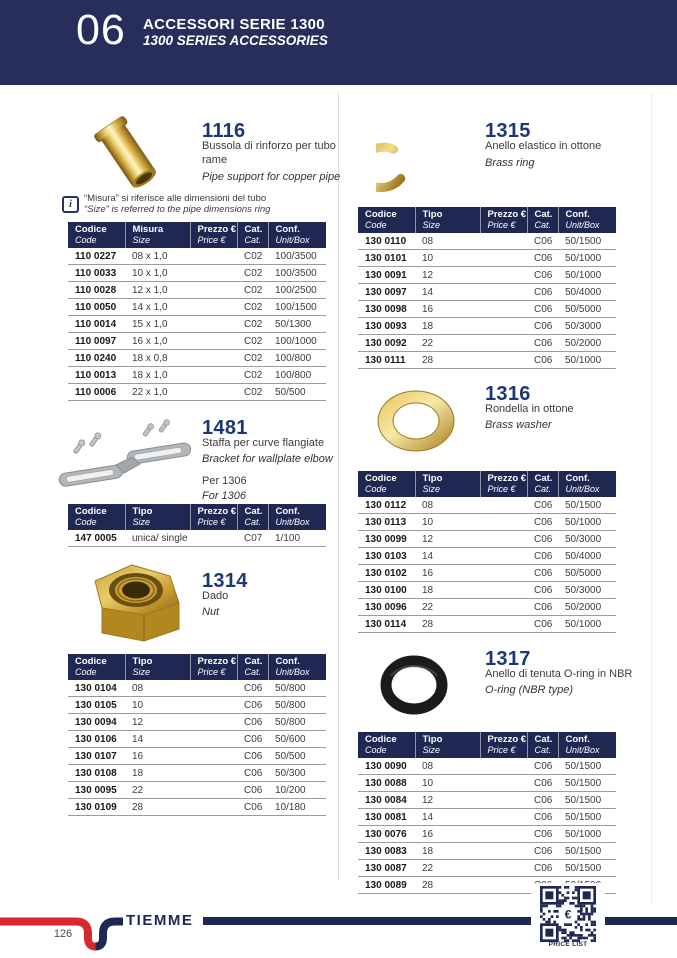  Describe the element at coordinates (197, 807) in the screenshot. I see `table-row: 130 0109 28 C06 10/180` at that location.